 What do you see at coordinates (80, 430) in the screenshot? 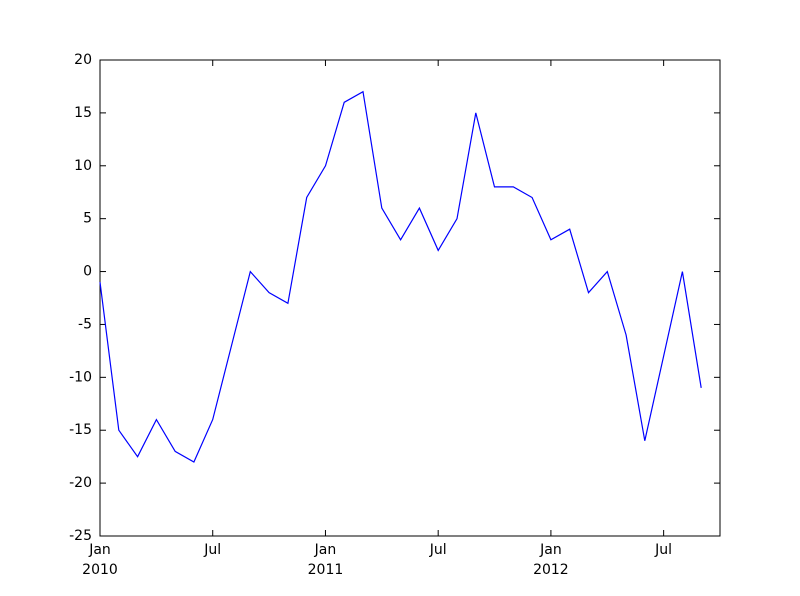
I see `y-tick-label: -15` at bounding box center [80, 430].